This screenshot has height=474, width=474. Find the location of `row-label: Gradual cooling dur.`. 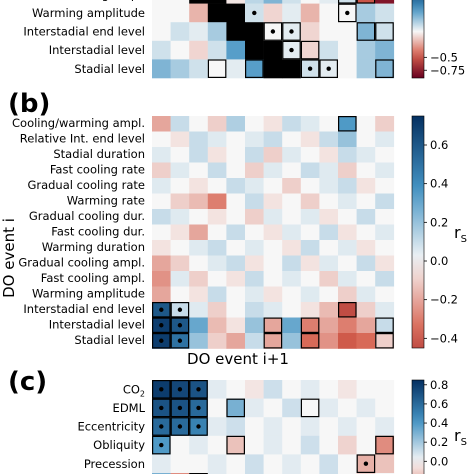

row-label: Gradual cooling dur. is located at coordinates (87, 216).